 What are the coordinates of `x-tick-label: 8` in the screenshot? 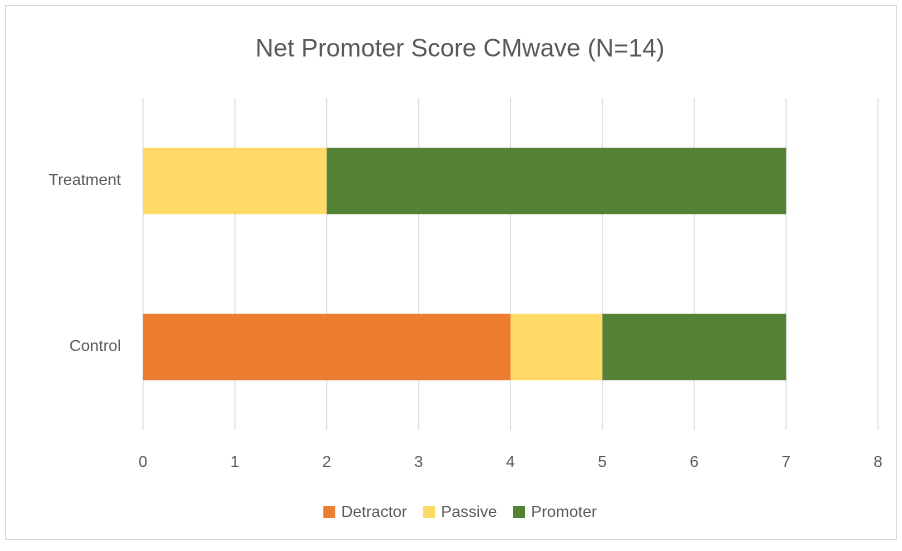 It's located at (878, 462).